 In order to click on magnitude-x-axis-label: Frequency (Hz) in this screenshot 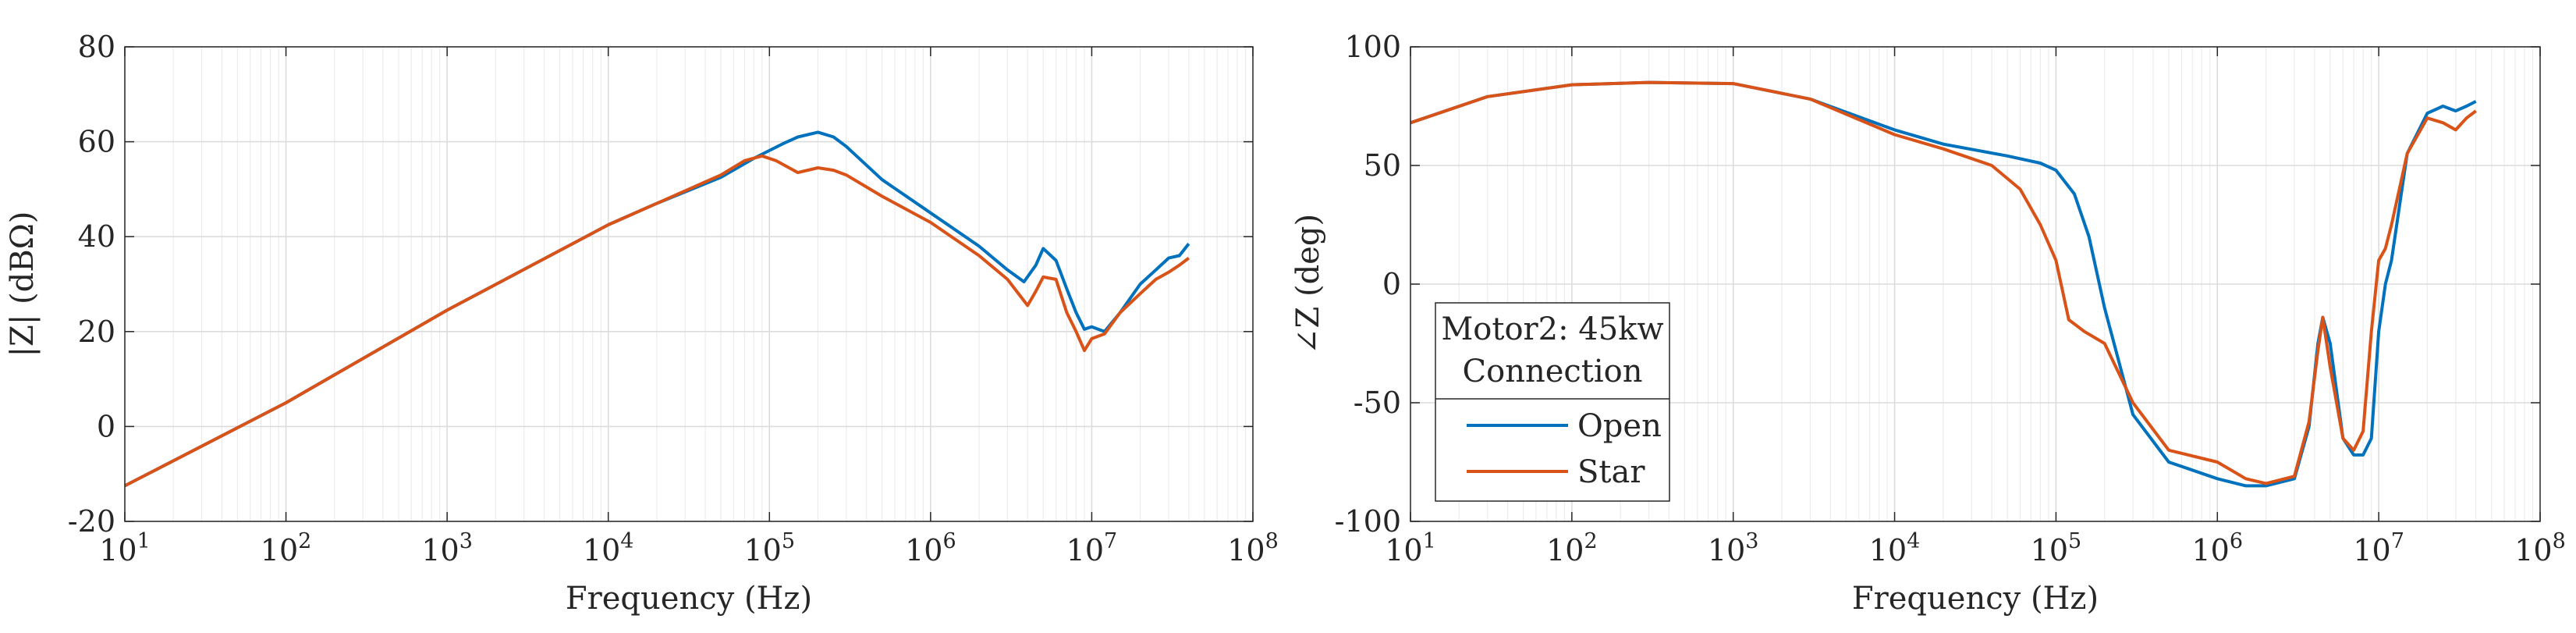, I will do `click(689, 599)`.